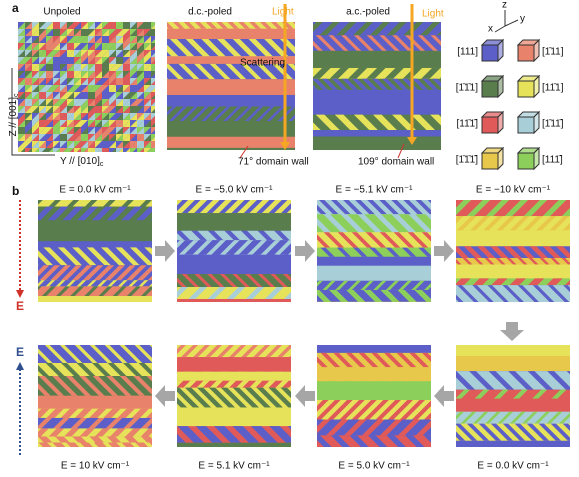 This screenshot has width=579, height=477. I want to click on annotation: 71° domain wall, so click(273, 162).